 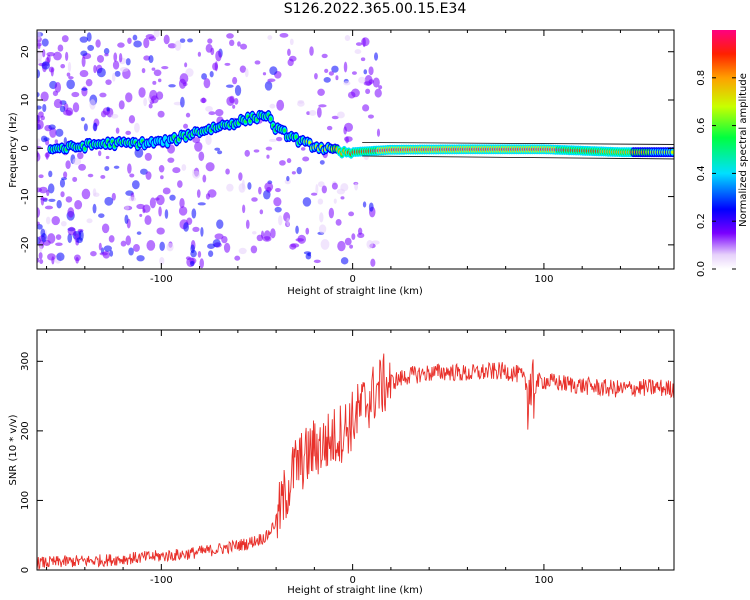 I want to click on colorbar, so click(x=724, y=149).